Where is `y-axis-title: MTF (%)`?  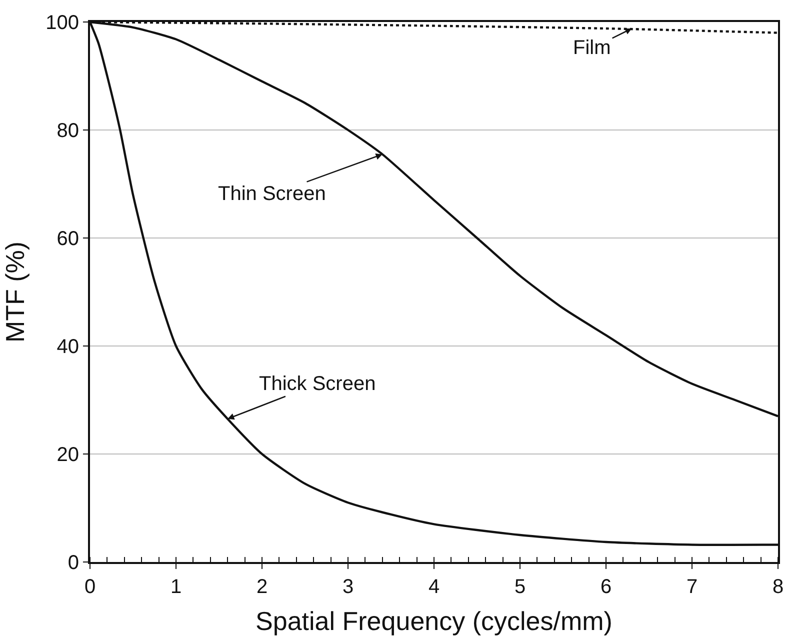 y-axis-title: MTF (%) is located at coordinates (15, 292).